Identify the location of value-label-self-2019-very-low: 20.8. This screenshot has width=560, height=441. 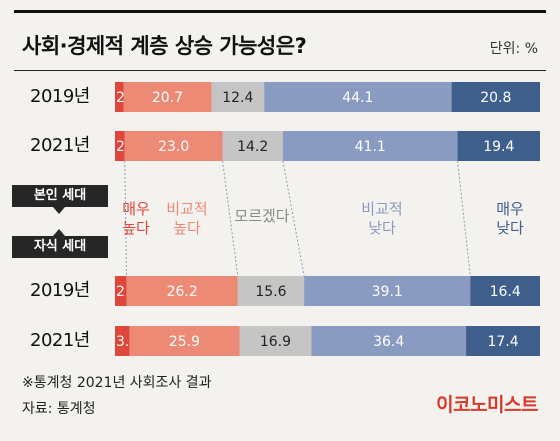
(495, 98).